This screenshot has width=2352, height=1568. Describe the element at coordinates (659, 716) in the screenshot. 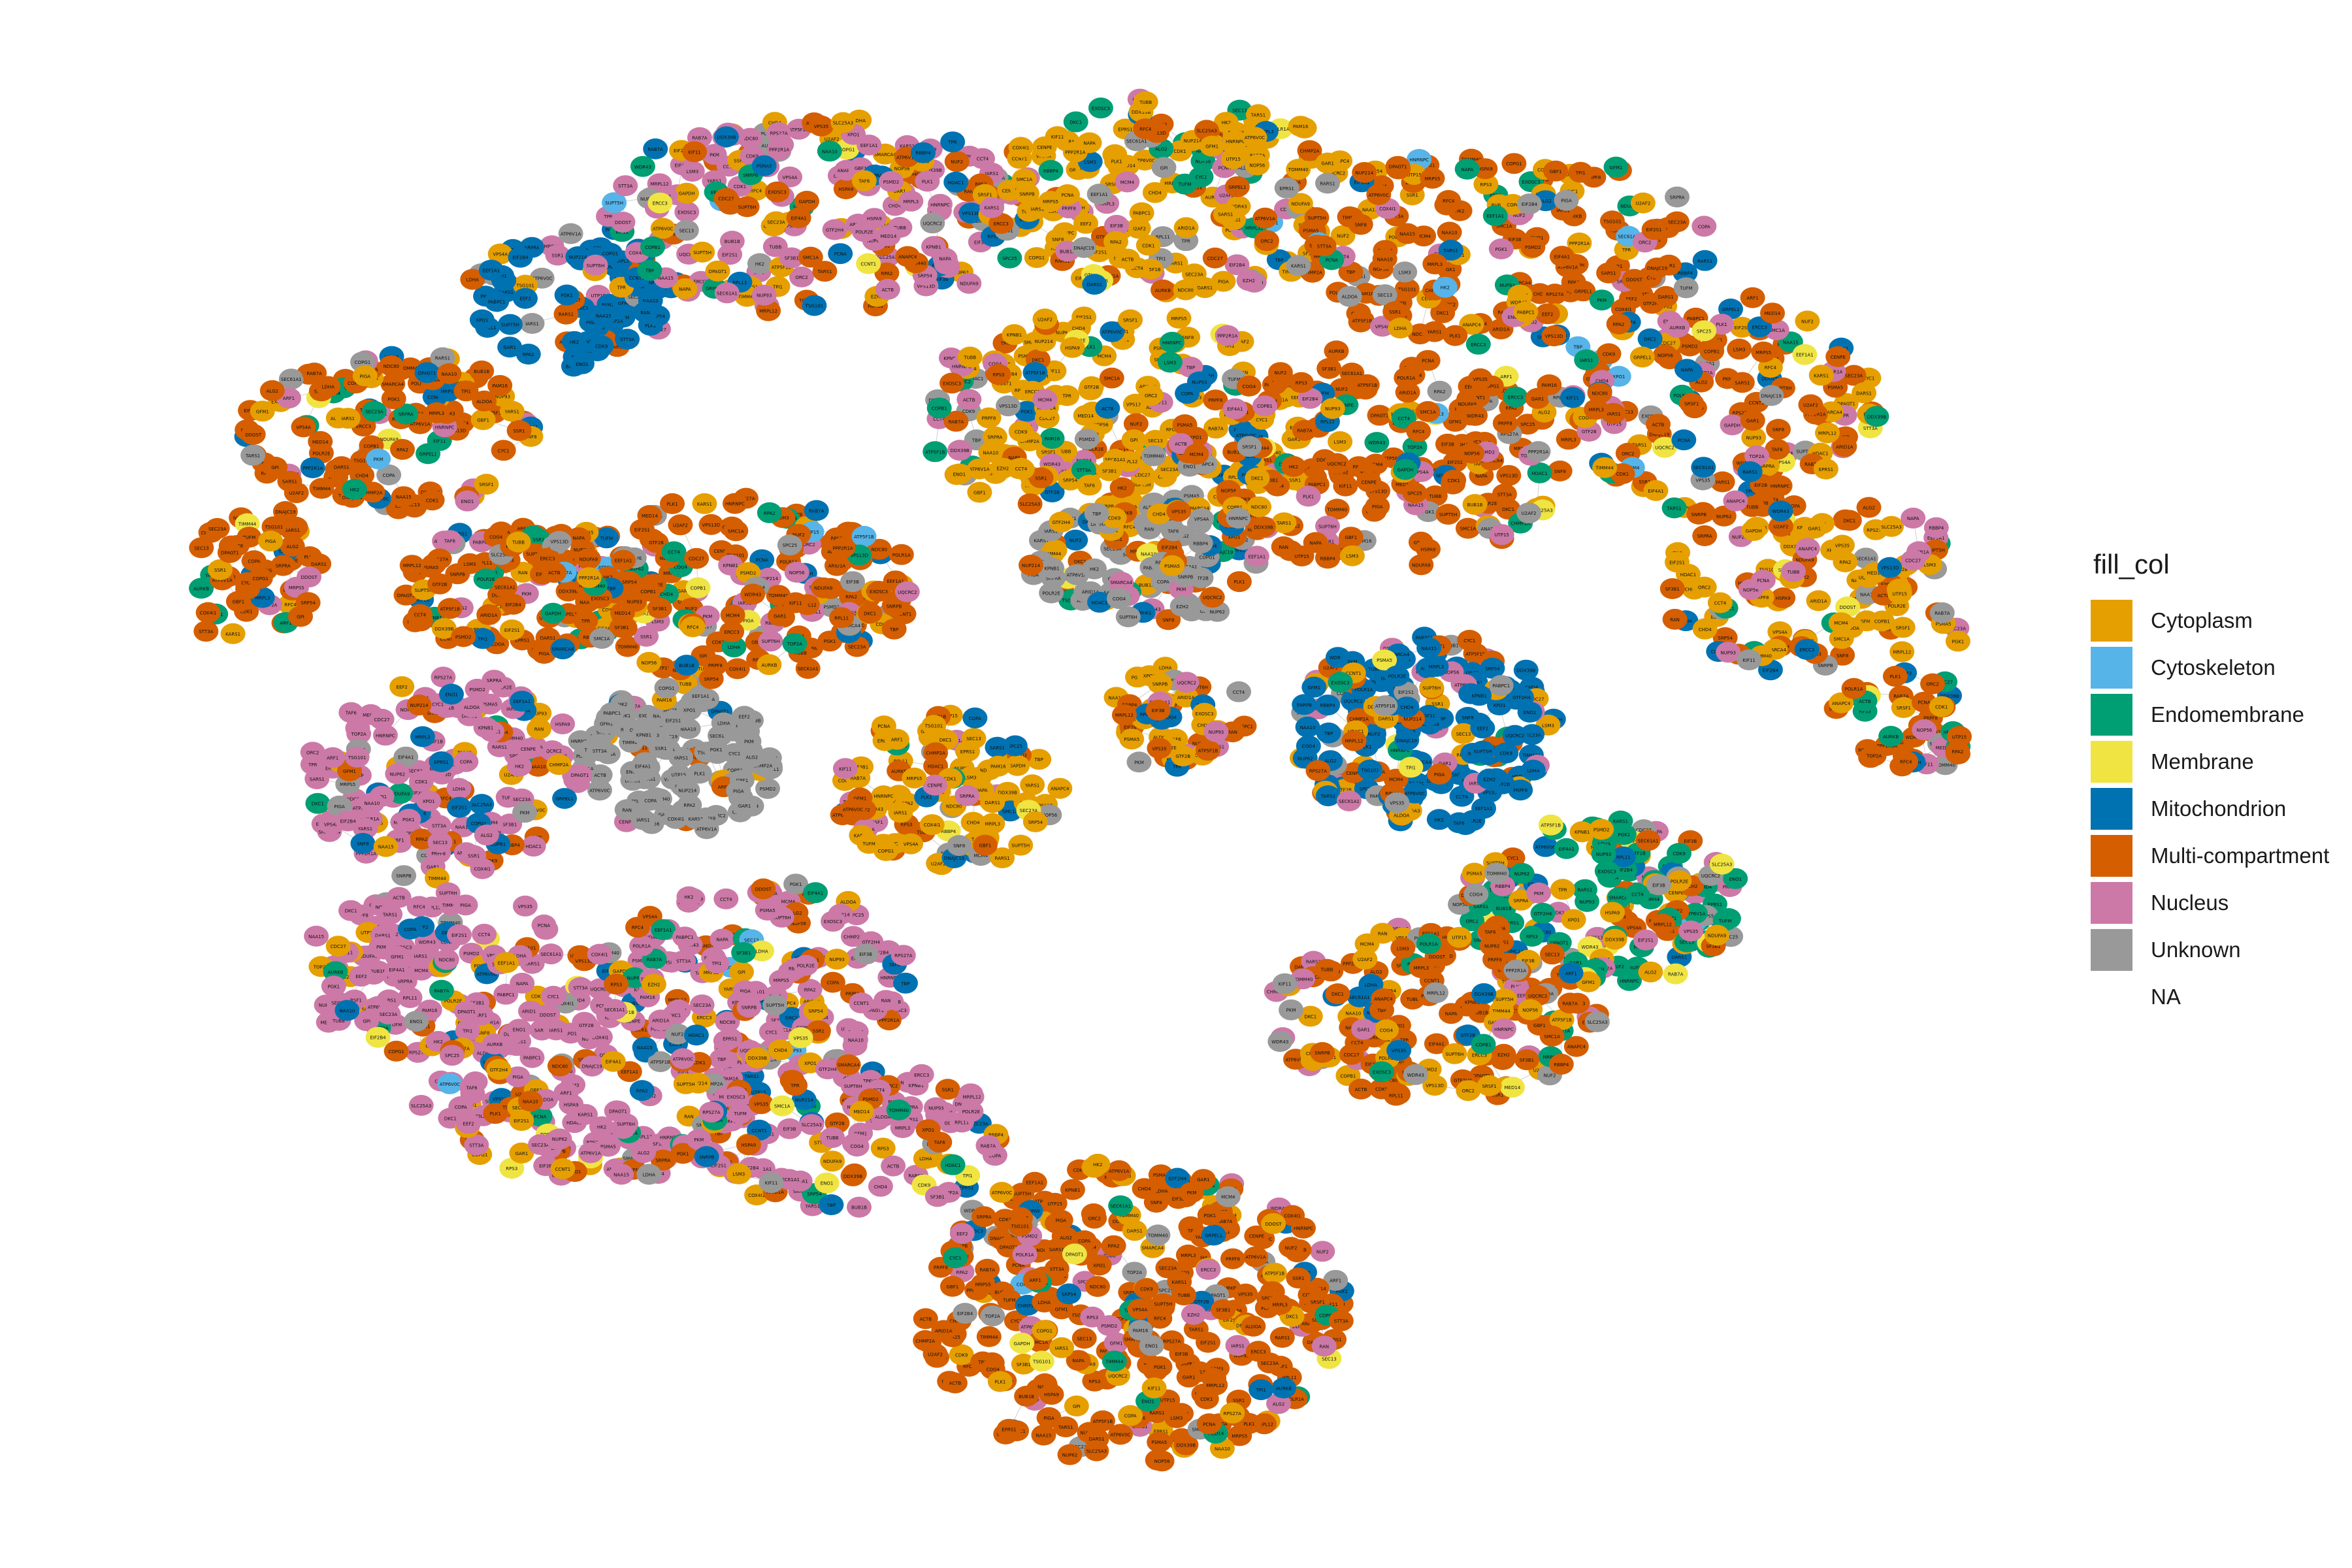

I see `node-label: NAPA` at that location.